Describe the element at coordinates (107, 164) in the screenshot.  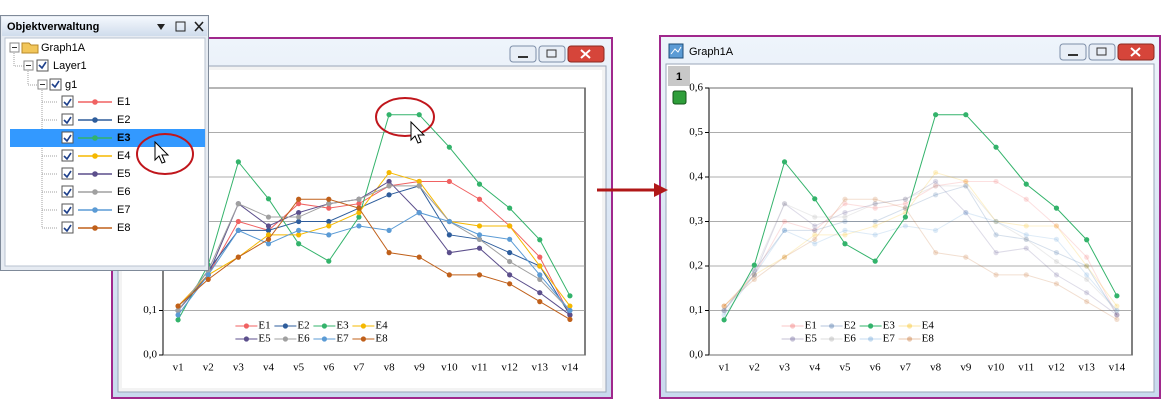
I see `tree-rows: E1 E2 E3 E4 E5 E6 E7 E8` at that location.